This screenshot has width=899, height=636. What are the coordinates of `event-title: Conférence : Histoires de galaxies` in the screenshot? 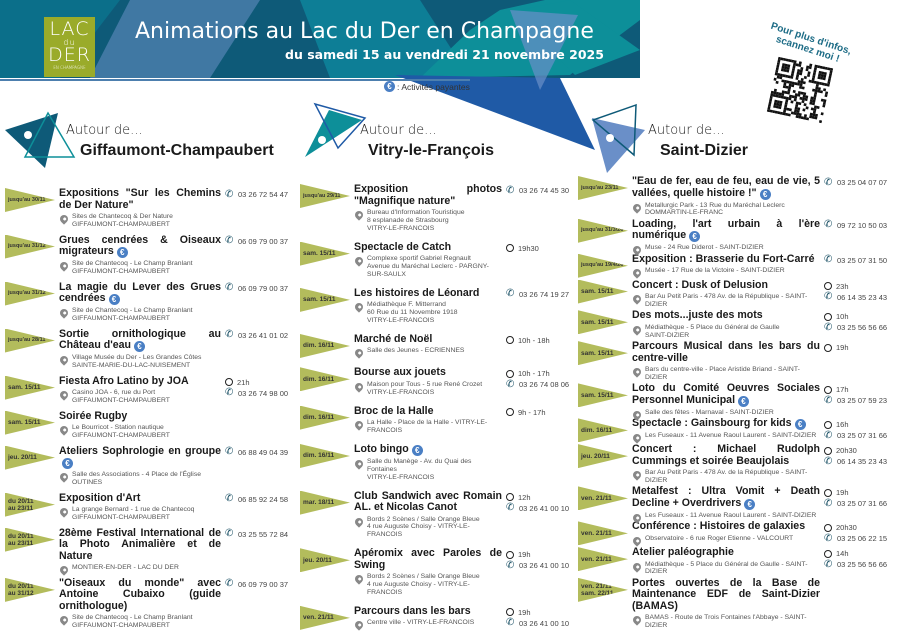 It's located at (726, 527).